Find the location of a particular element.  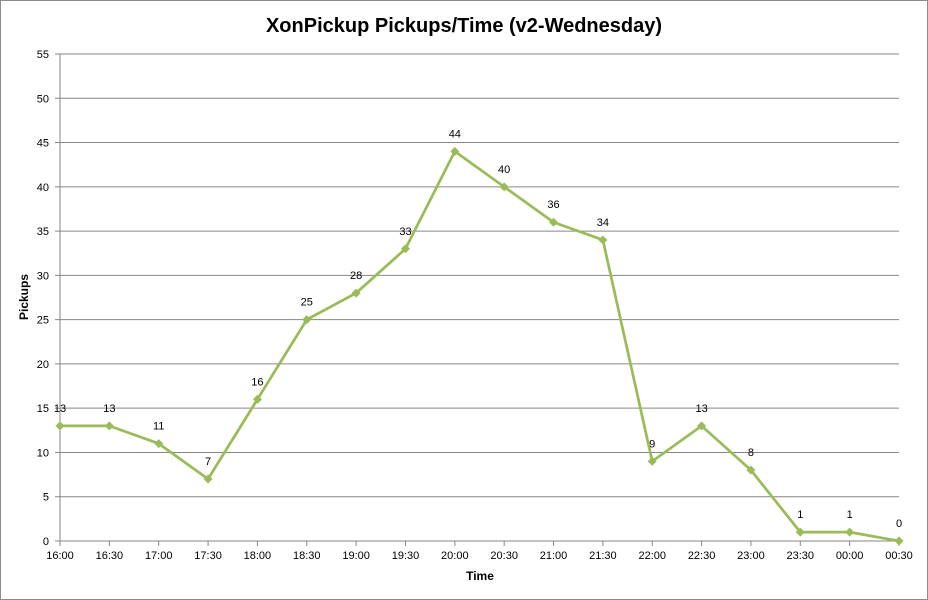

data-label-2: 11 is located at coordinates (158, 427).